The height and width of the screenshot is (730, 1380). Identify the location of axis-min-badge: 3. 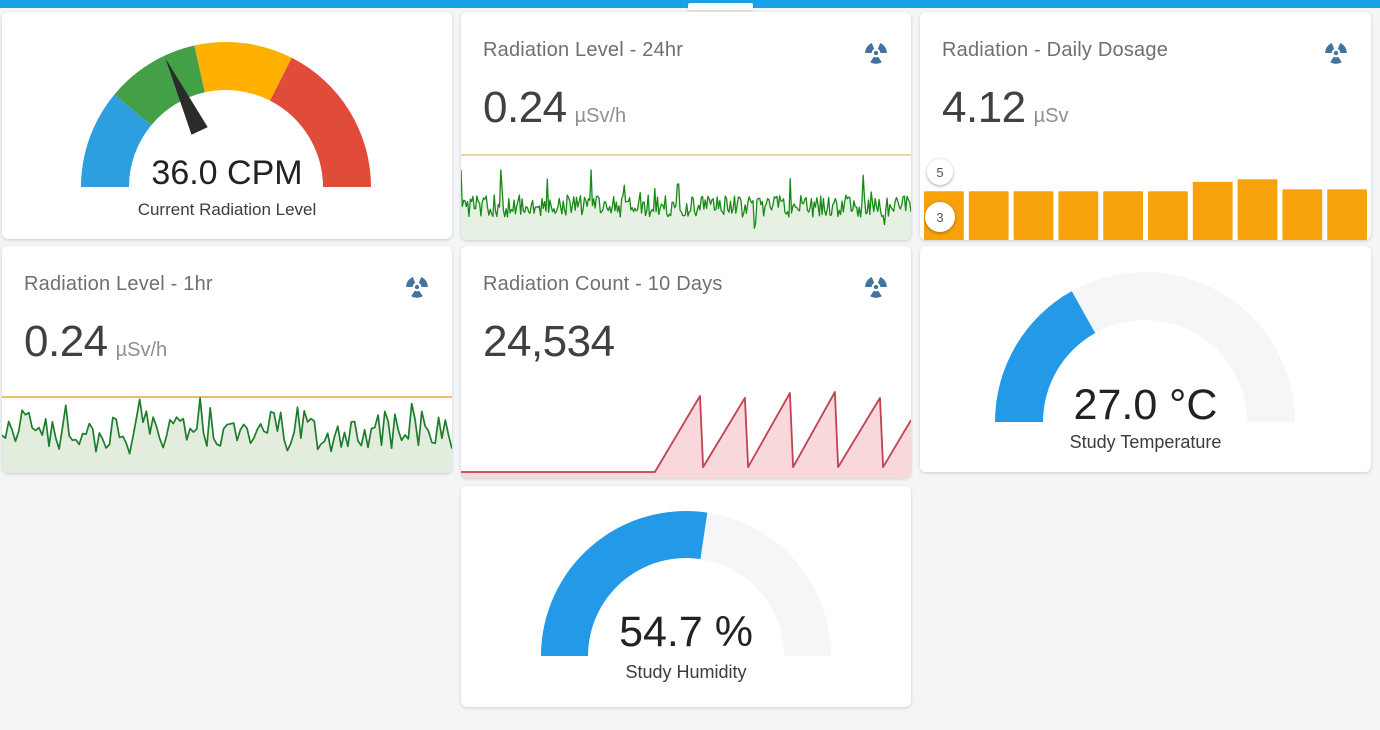
(940, 217).